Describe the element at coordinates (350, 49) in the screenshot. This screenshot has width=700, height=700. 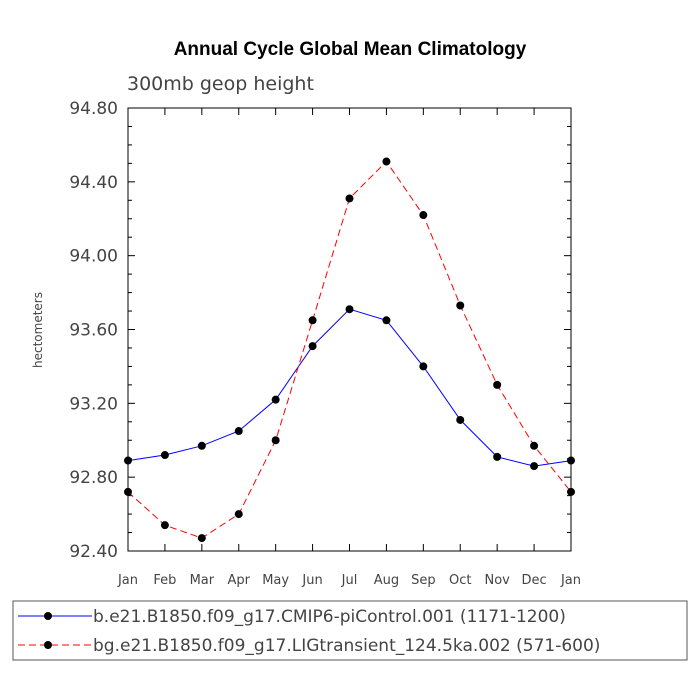
I see `chart-title: Annual Cycle Global Mean Climatology` at that location.